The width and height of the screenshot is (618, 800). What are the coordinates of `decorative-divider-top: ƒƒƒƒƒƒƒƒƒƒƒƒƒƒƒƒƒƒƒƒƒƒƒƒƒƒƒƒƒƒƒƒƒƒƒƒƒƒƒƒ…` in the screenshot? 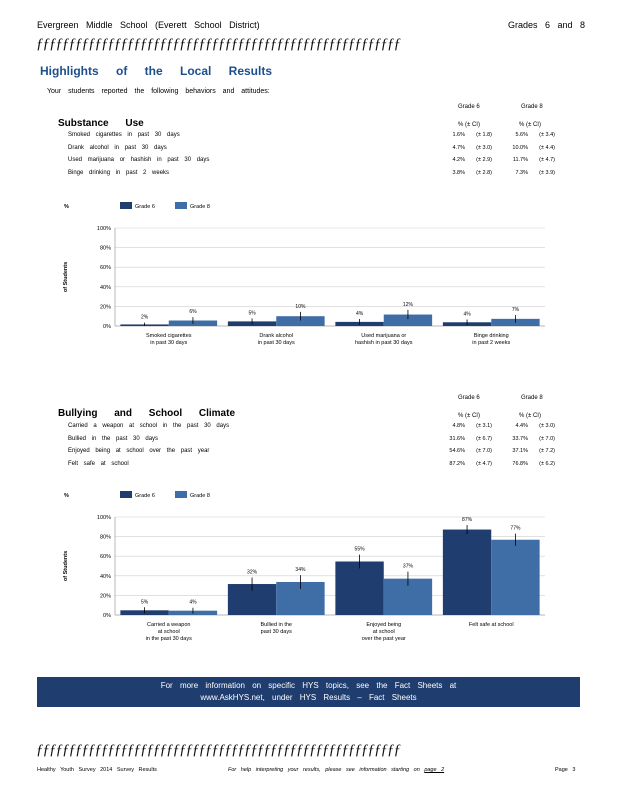 It's located at (218, 44).